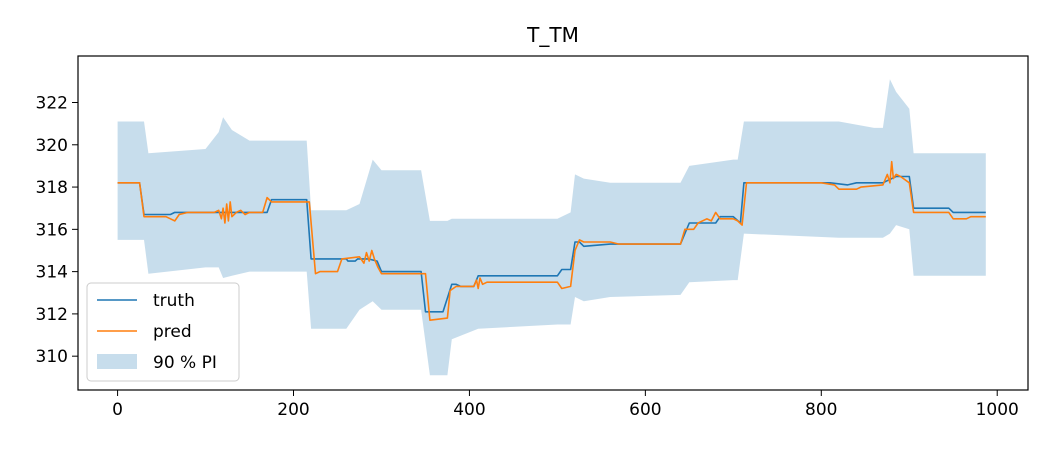 This screenshot has width=1050, height=450. What do you see at coordinates (552, 35) in the screenshot?
I see `chart-title: T_TM` at bounding box center [552, 35].